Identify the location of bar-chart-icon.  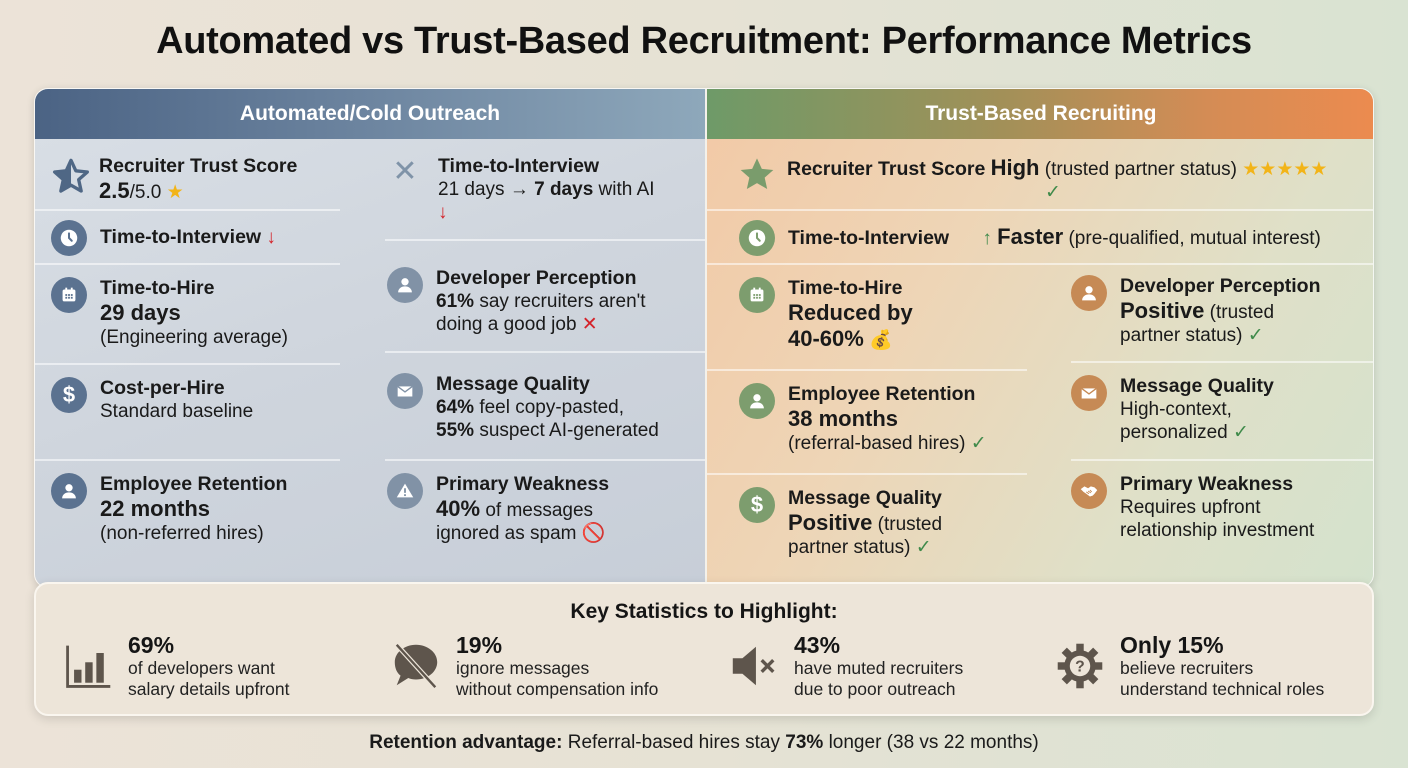
(88, 666).